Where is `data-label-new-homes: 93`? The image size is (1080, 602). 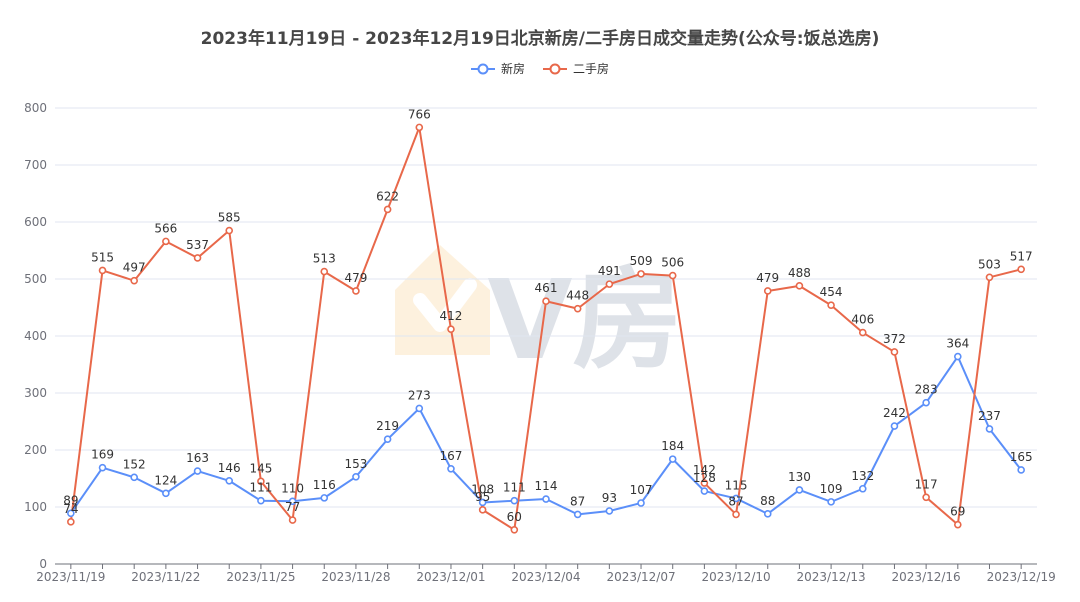
data-label-new-homes: 93 is located at coordinates (609, 498).